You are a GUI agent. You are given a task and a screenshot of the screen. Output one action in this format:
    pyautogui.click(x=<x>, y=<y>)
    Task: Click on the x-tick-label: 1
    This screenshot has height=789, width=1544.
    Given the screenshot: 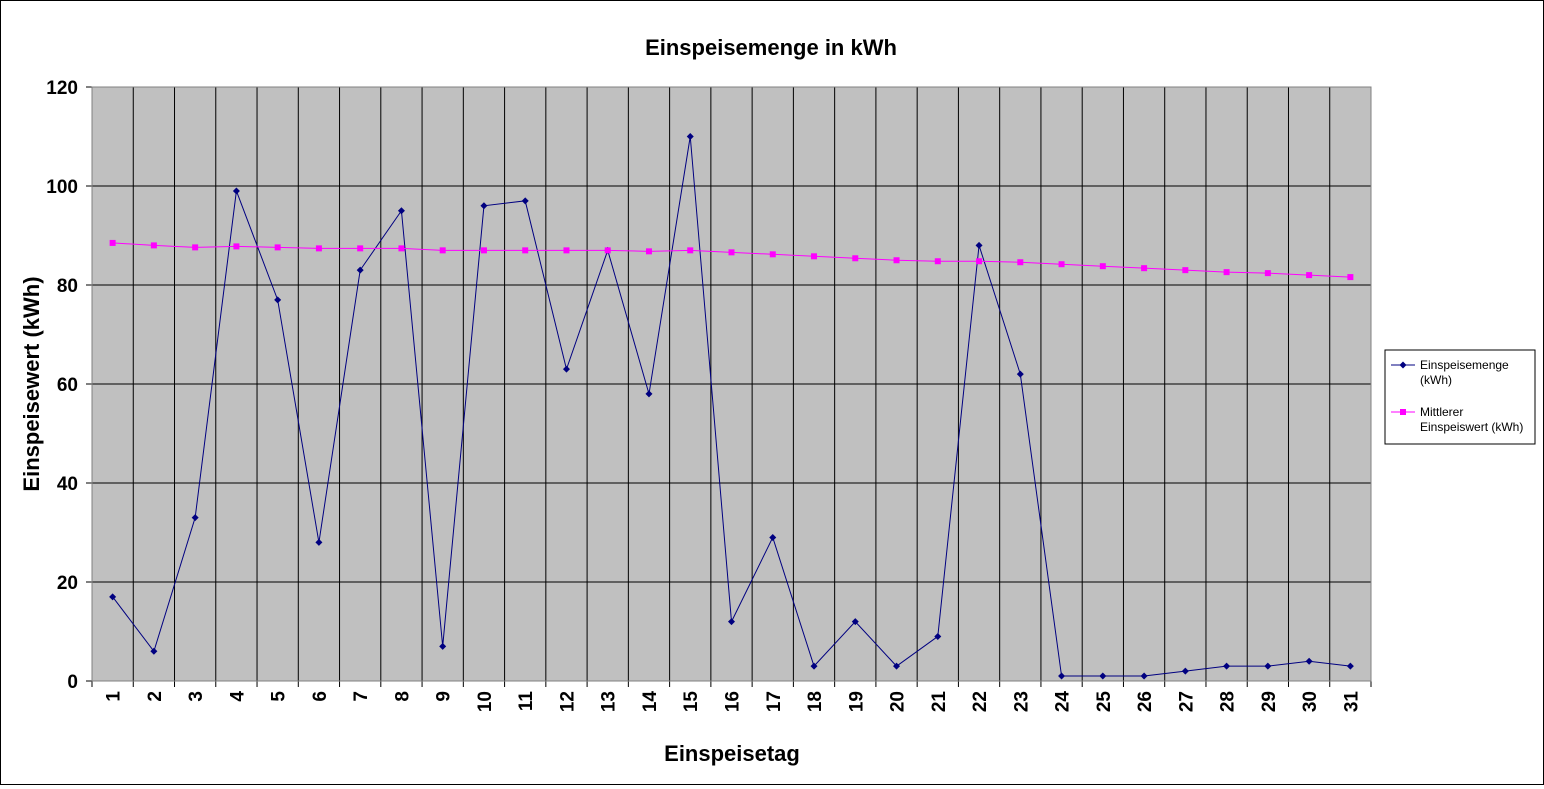 What is the action you would take?
    pyautogui.click(x=114, y=696)
    